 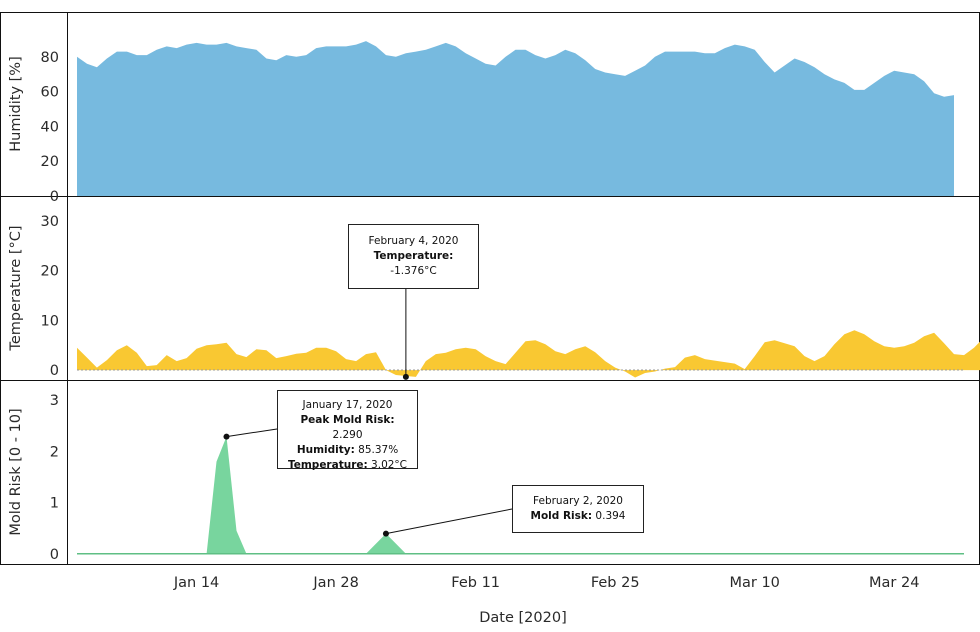 I want to click on temperature-callout: February 4, 2020 Temperature: -1.376°C, so click(x=413, y=256).